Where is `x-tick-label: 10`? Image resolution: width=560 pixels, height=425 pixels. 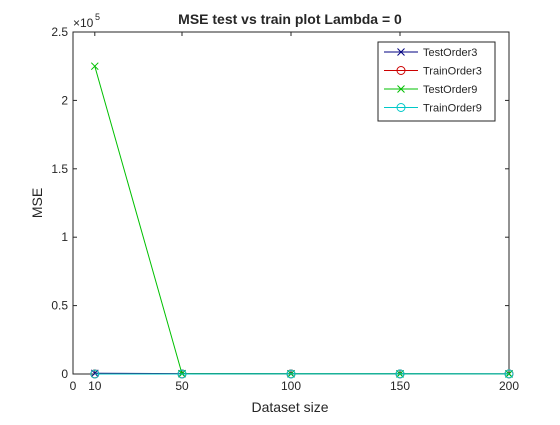
x-tick-label: 10 is located at coordinates (95, 386).